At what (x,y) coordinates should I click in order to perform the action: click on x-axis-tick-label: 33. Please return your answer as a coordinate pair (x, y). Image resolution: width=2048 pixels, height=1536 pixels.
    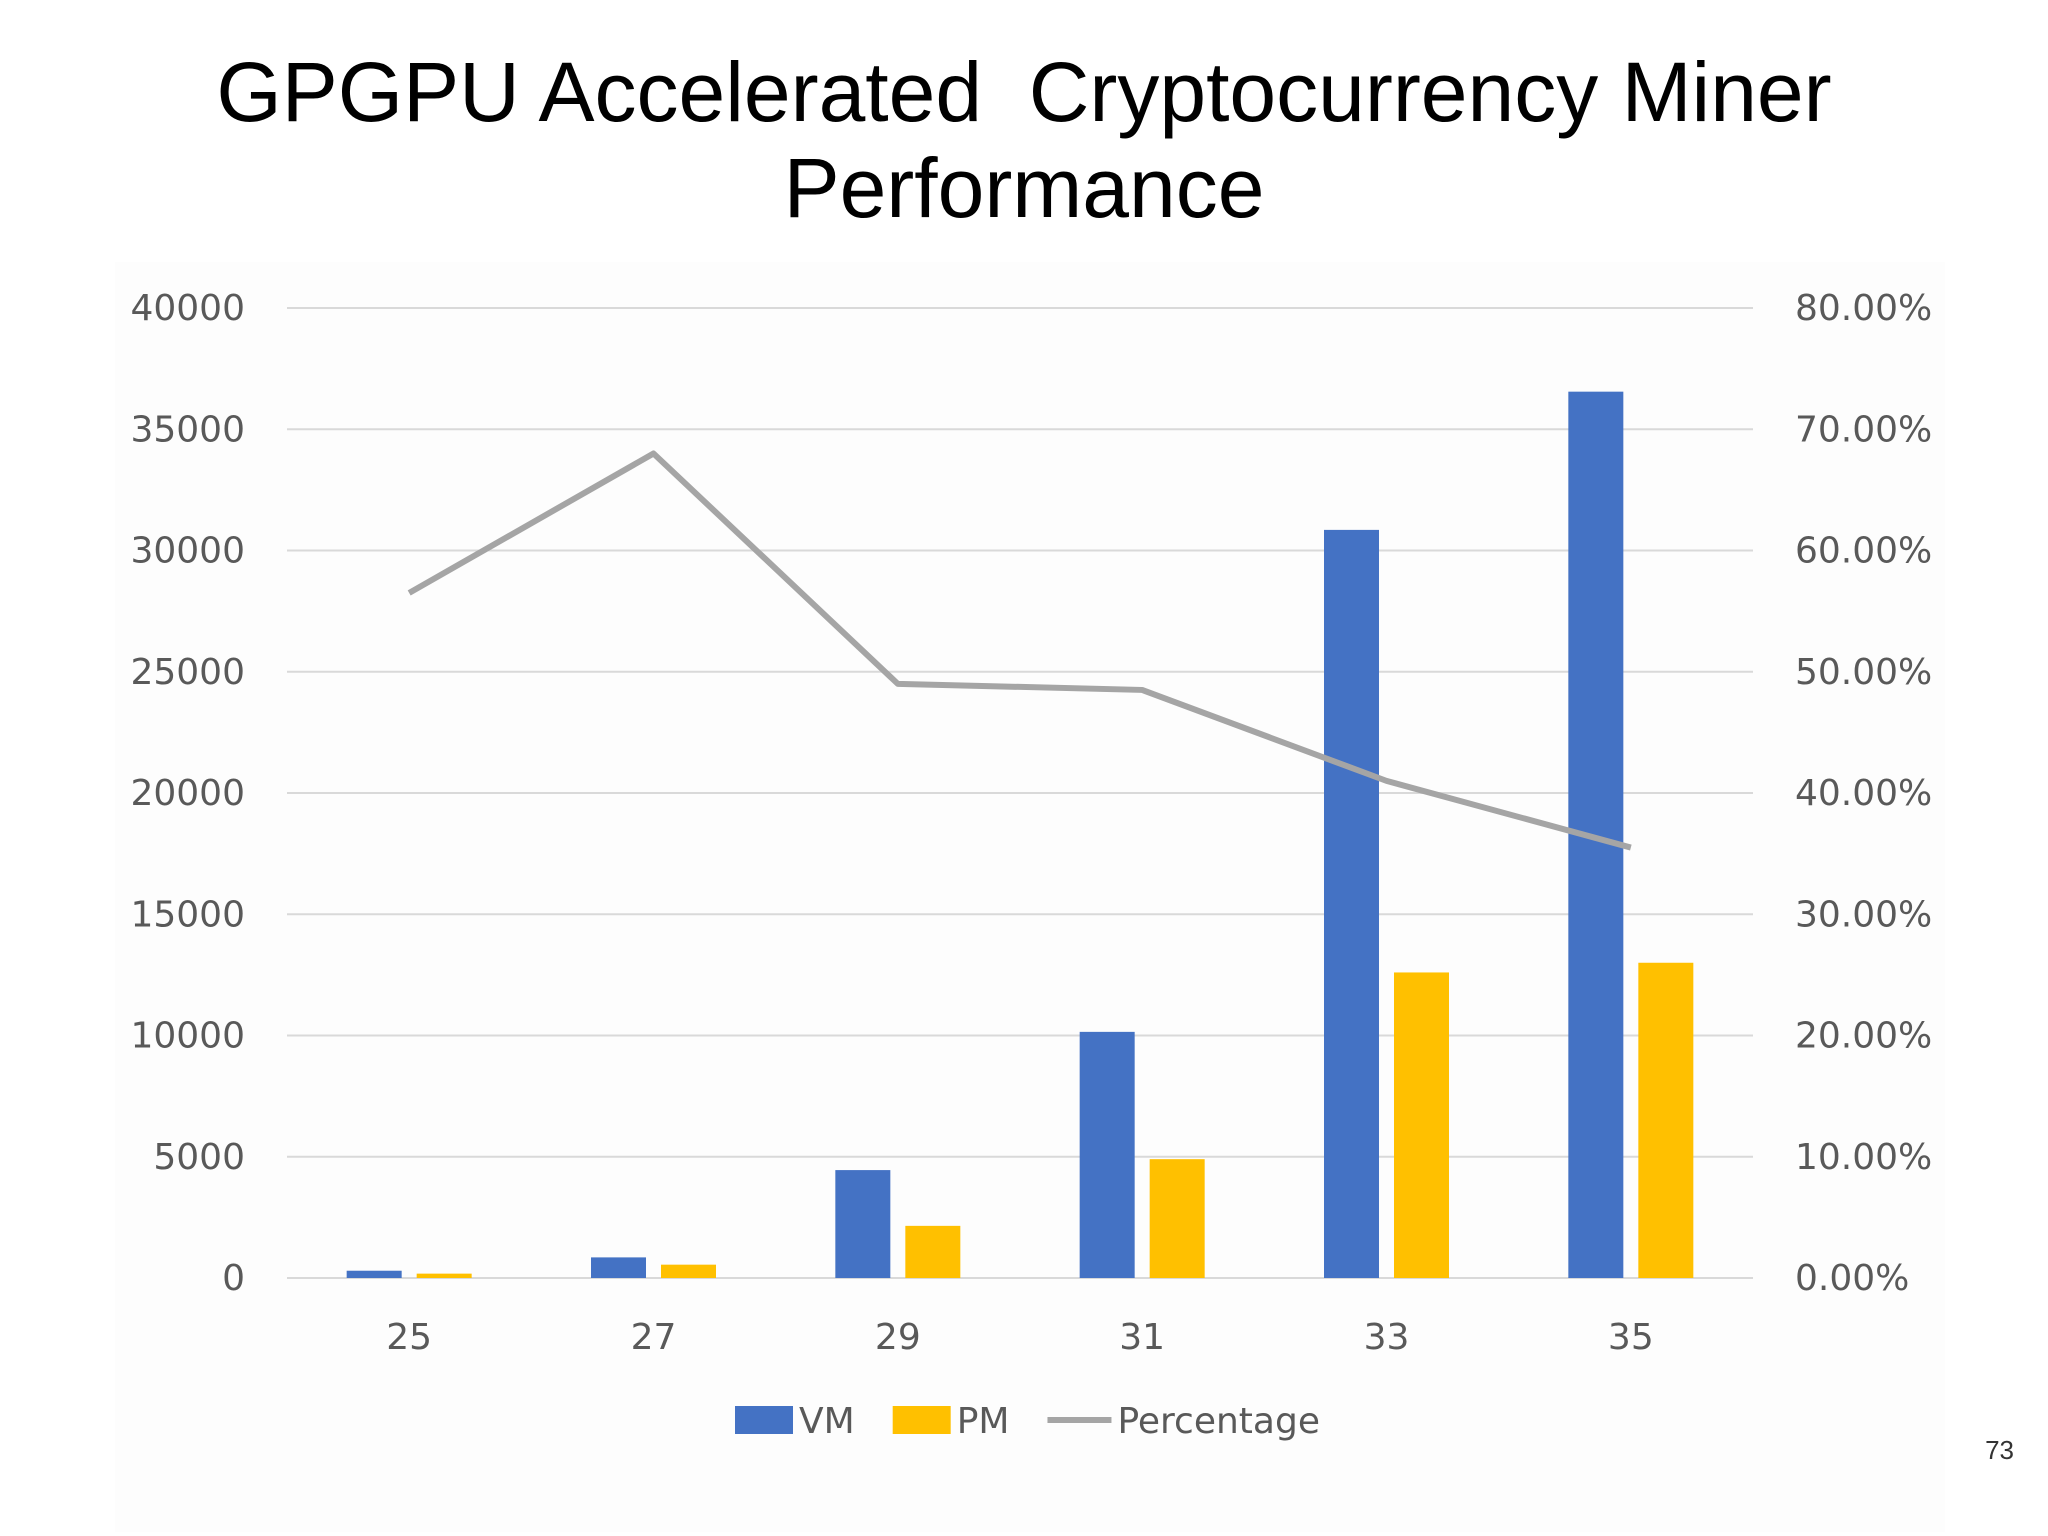
    Looking at the image, I should click on (1387, 1337).